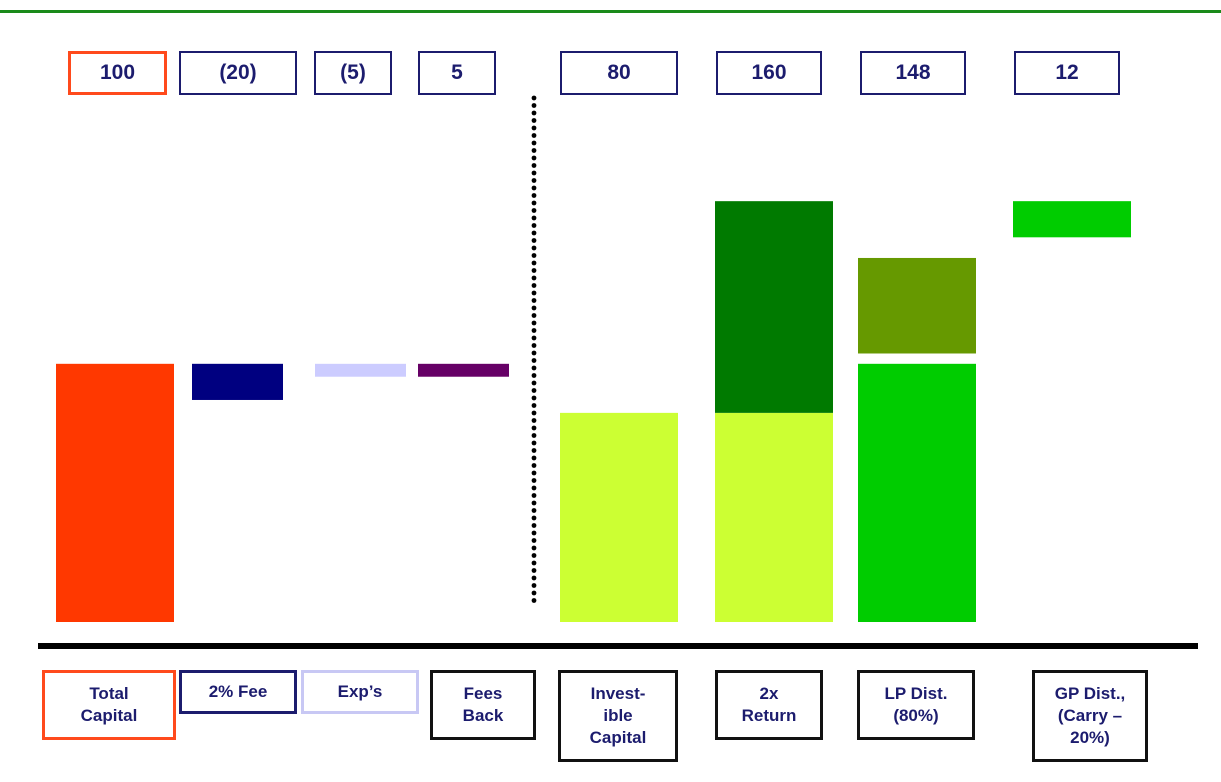 The image size is (1221, 782). I want to click on value-label-lp-dist: 148, so click(913, 73).